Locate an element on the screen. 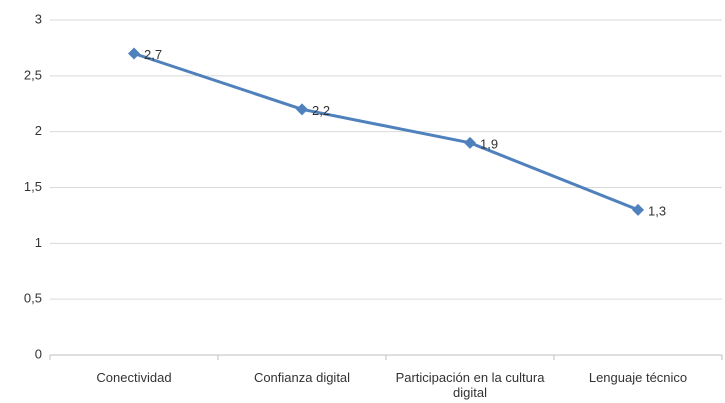  y-tick-label: 2,5 is located at coordinates (33, 74).